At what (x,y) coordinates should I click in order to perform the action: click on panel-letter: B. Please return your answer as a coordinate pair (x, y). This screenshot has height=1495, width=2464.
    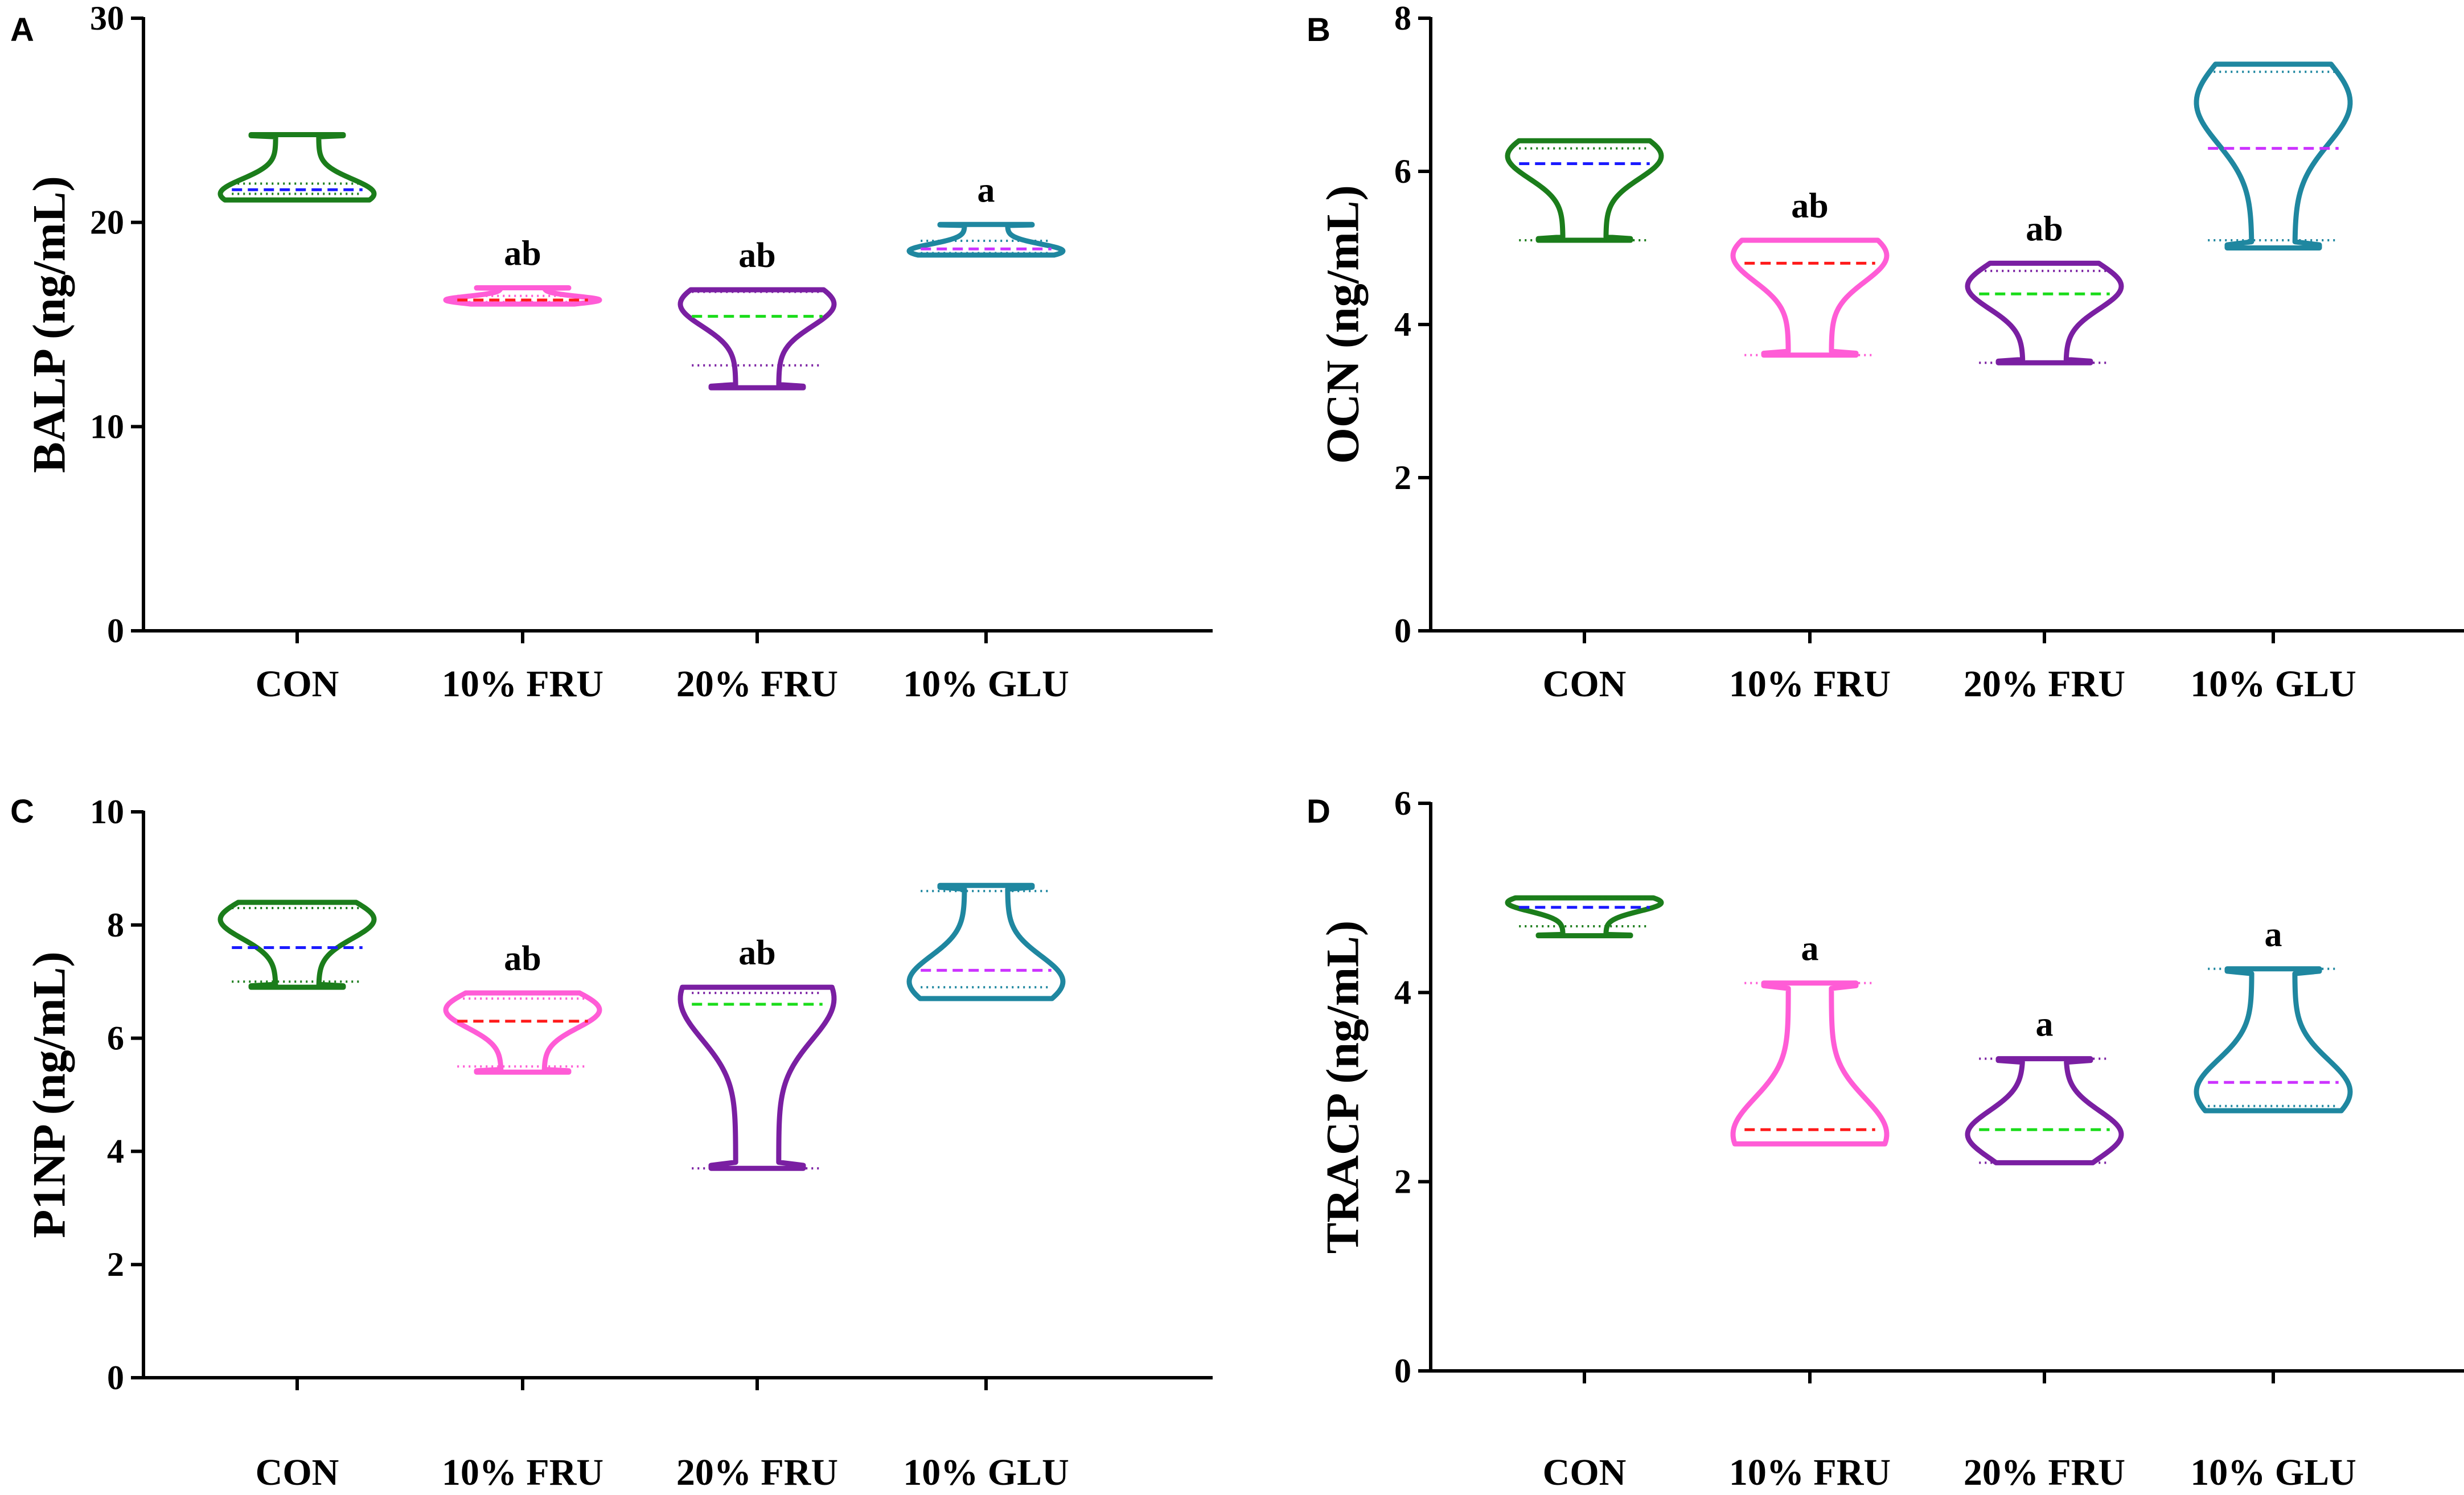
    Looking at the image, I should click on (1319, 29).